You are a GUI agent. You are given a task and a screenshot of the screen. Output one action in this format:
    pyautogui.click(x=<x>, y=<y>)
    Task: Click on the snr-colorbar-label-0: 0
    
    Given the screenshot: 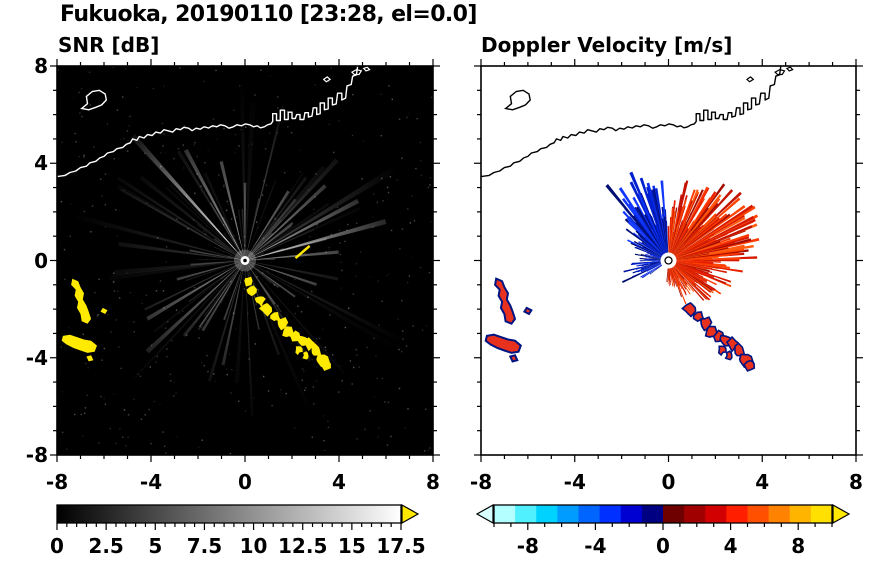 What is the action you would take?
    pyautogui.click(x=57, y=546)
    